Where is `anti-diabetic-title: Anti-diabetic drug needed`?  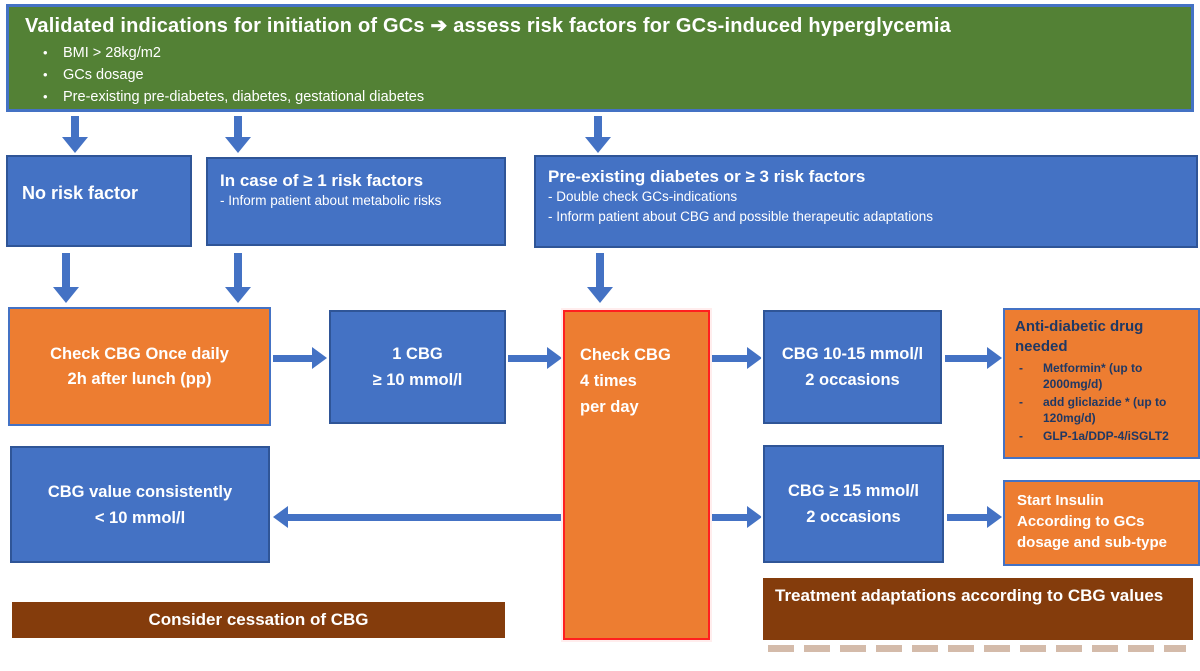 anti-diabetic-title: Anti-diabetic drug needed is located at coordinates (1079, 336).